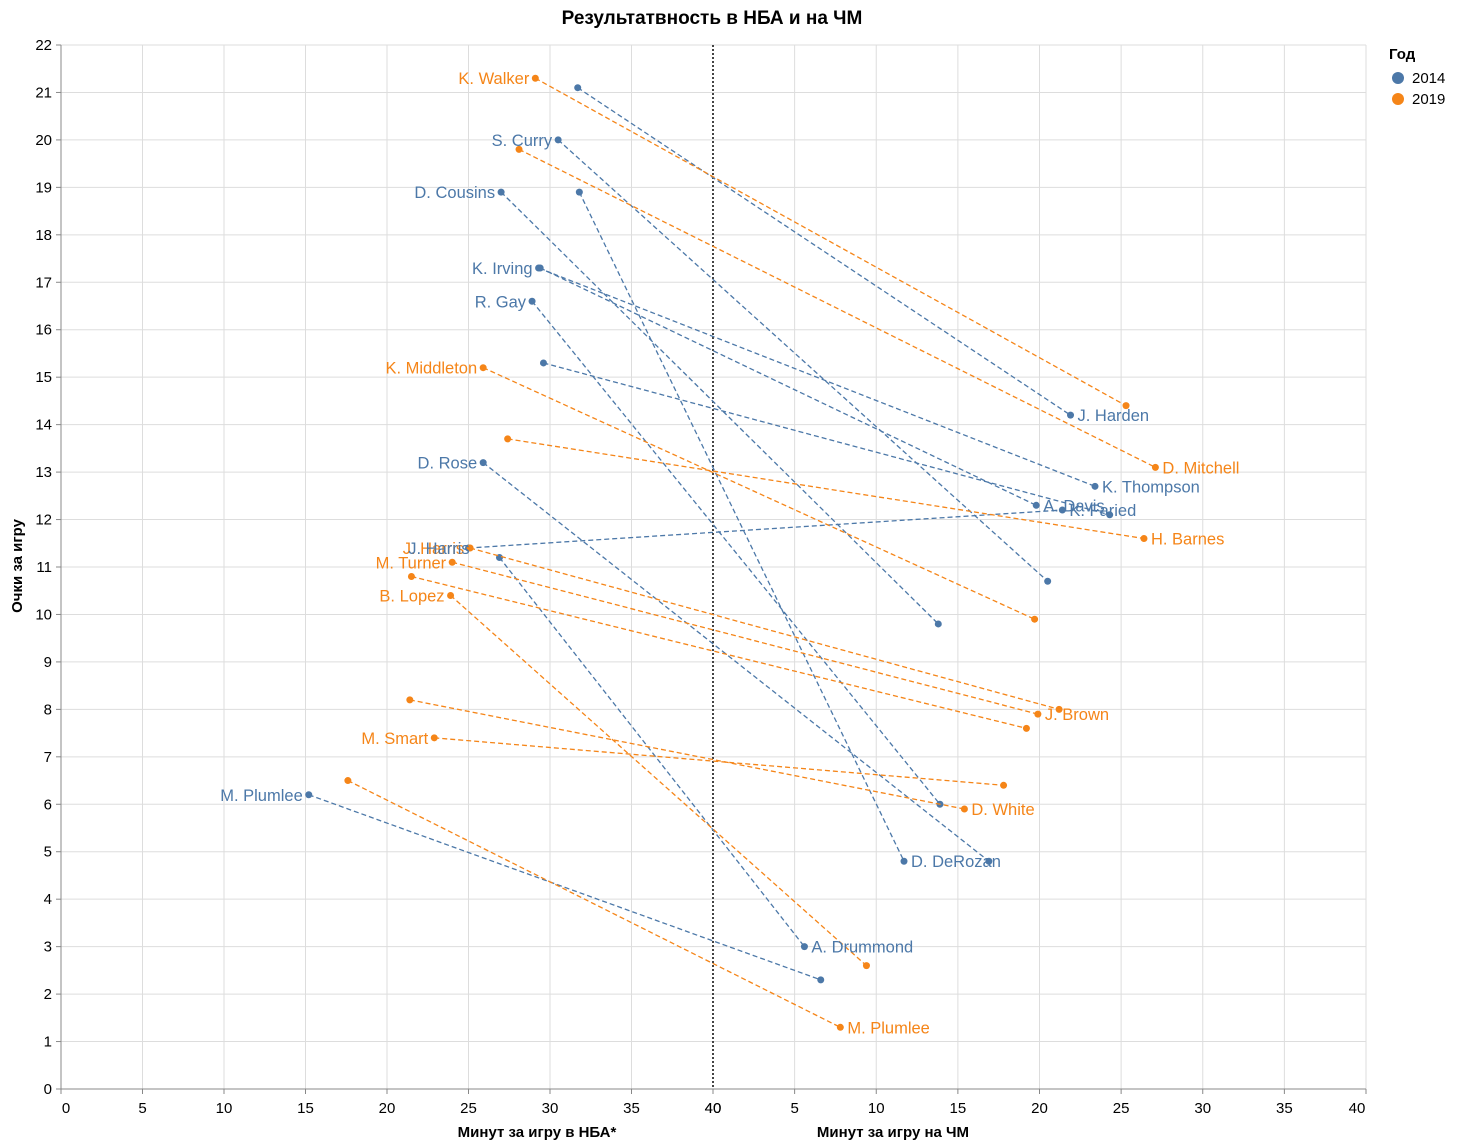 This screenshot has width=1460, height=1146. Describe the element at coordinates (43, 282) in the screenshot. I see `y-tick-label: 17` at that location.